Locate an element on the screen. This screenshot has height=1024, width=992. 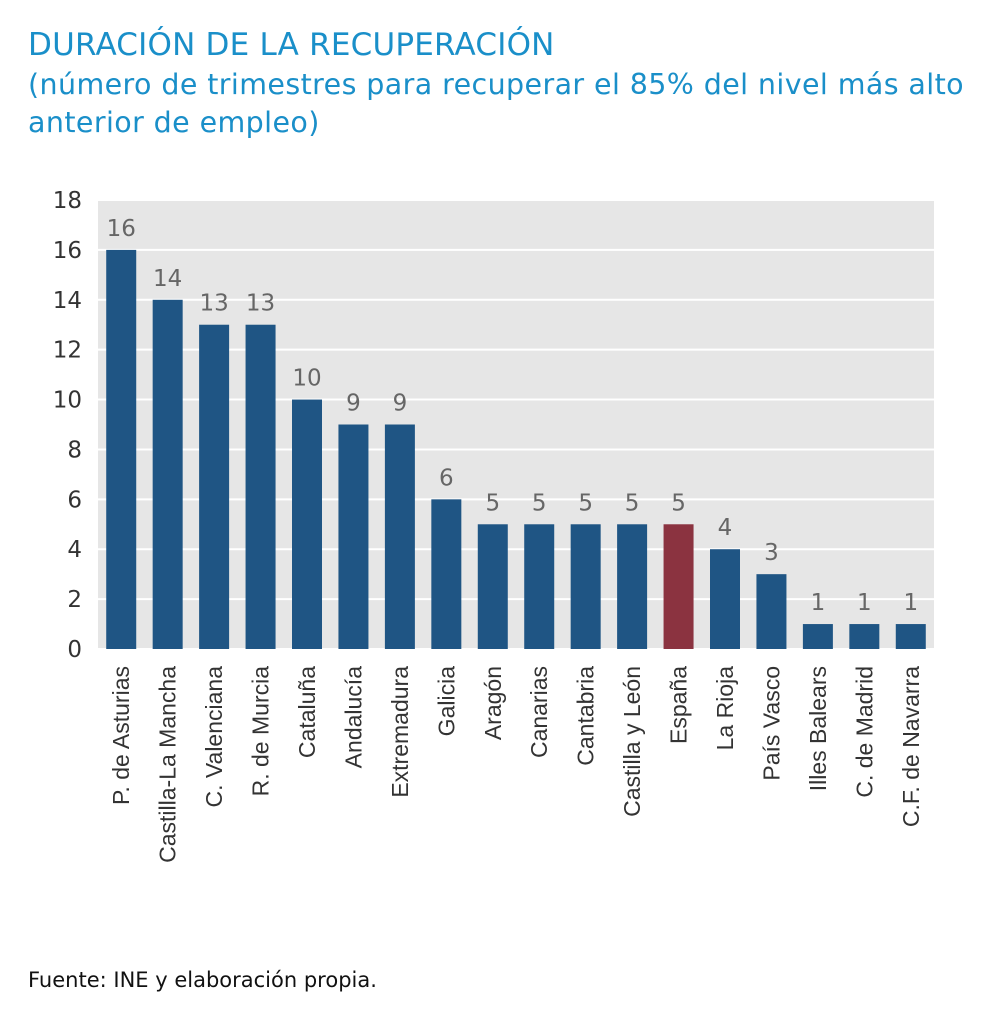
x-tick-label: Cantabria is located at coordinates (586, 716).